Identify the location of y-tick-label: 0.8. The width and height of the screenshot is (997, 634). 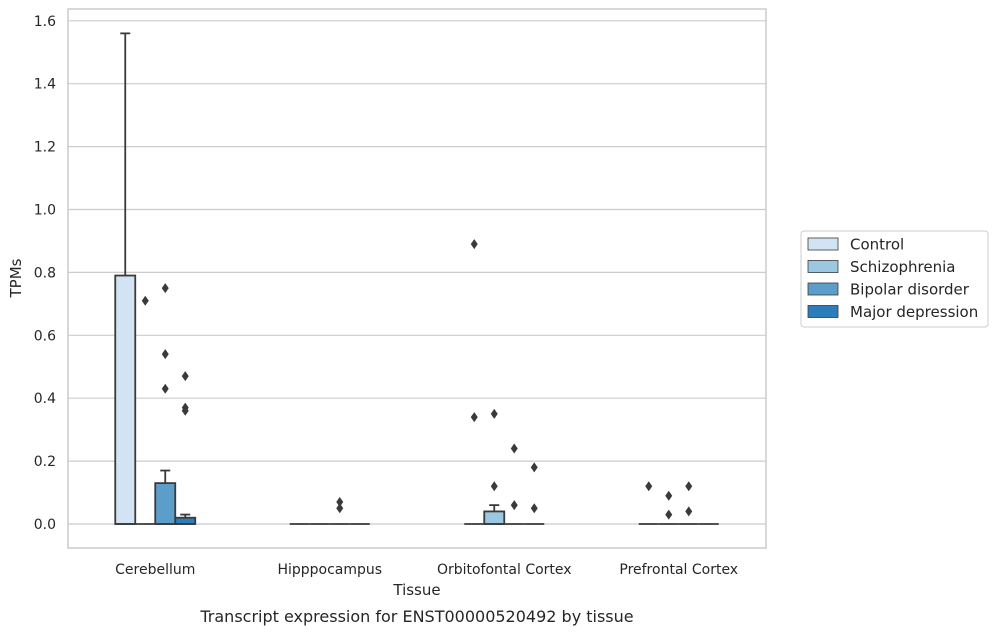
(45, 273).